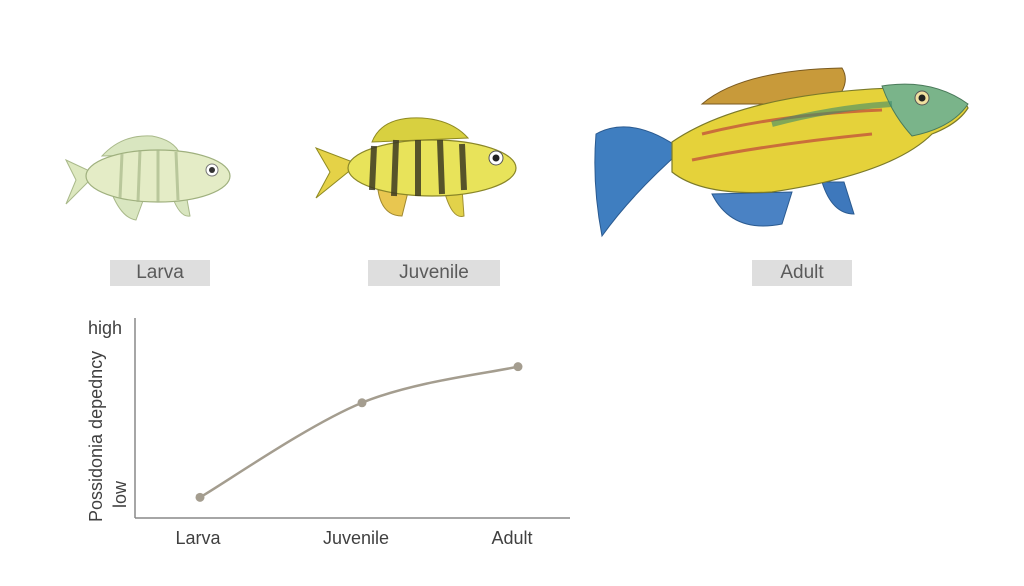 Image resolution: width=1024 pixels, height=586 pixels. What do you see at coordinates (434, 273) in the screenshot?
I see `stage-label-juvenile: Juvenile` at bounding box center [434, 273].